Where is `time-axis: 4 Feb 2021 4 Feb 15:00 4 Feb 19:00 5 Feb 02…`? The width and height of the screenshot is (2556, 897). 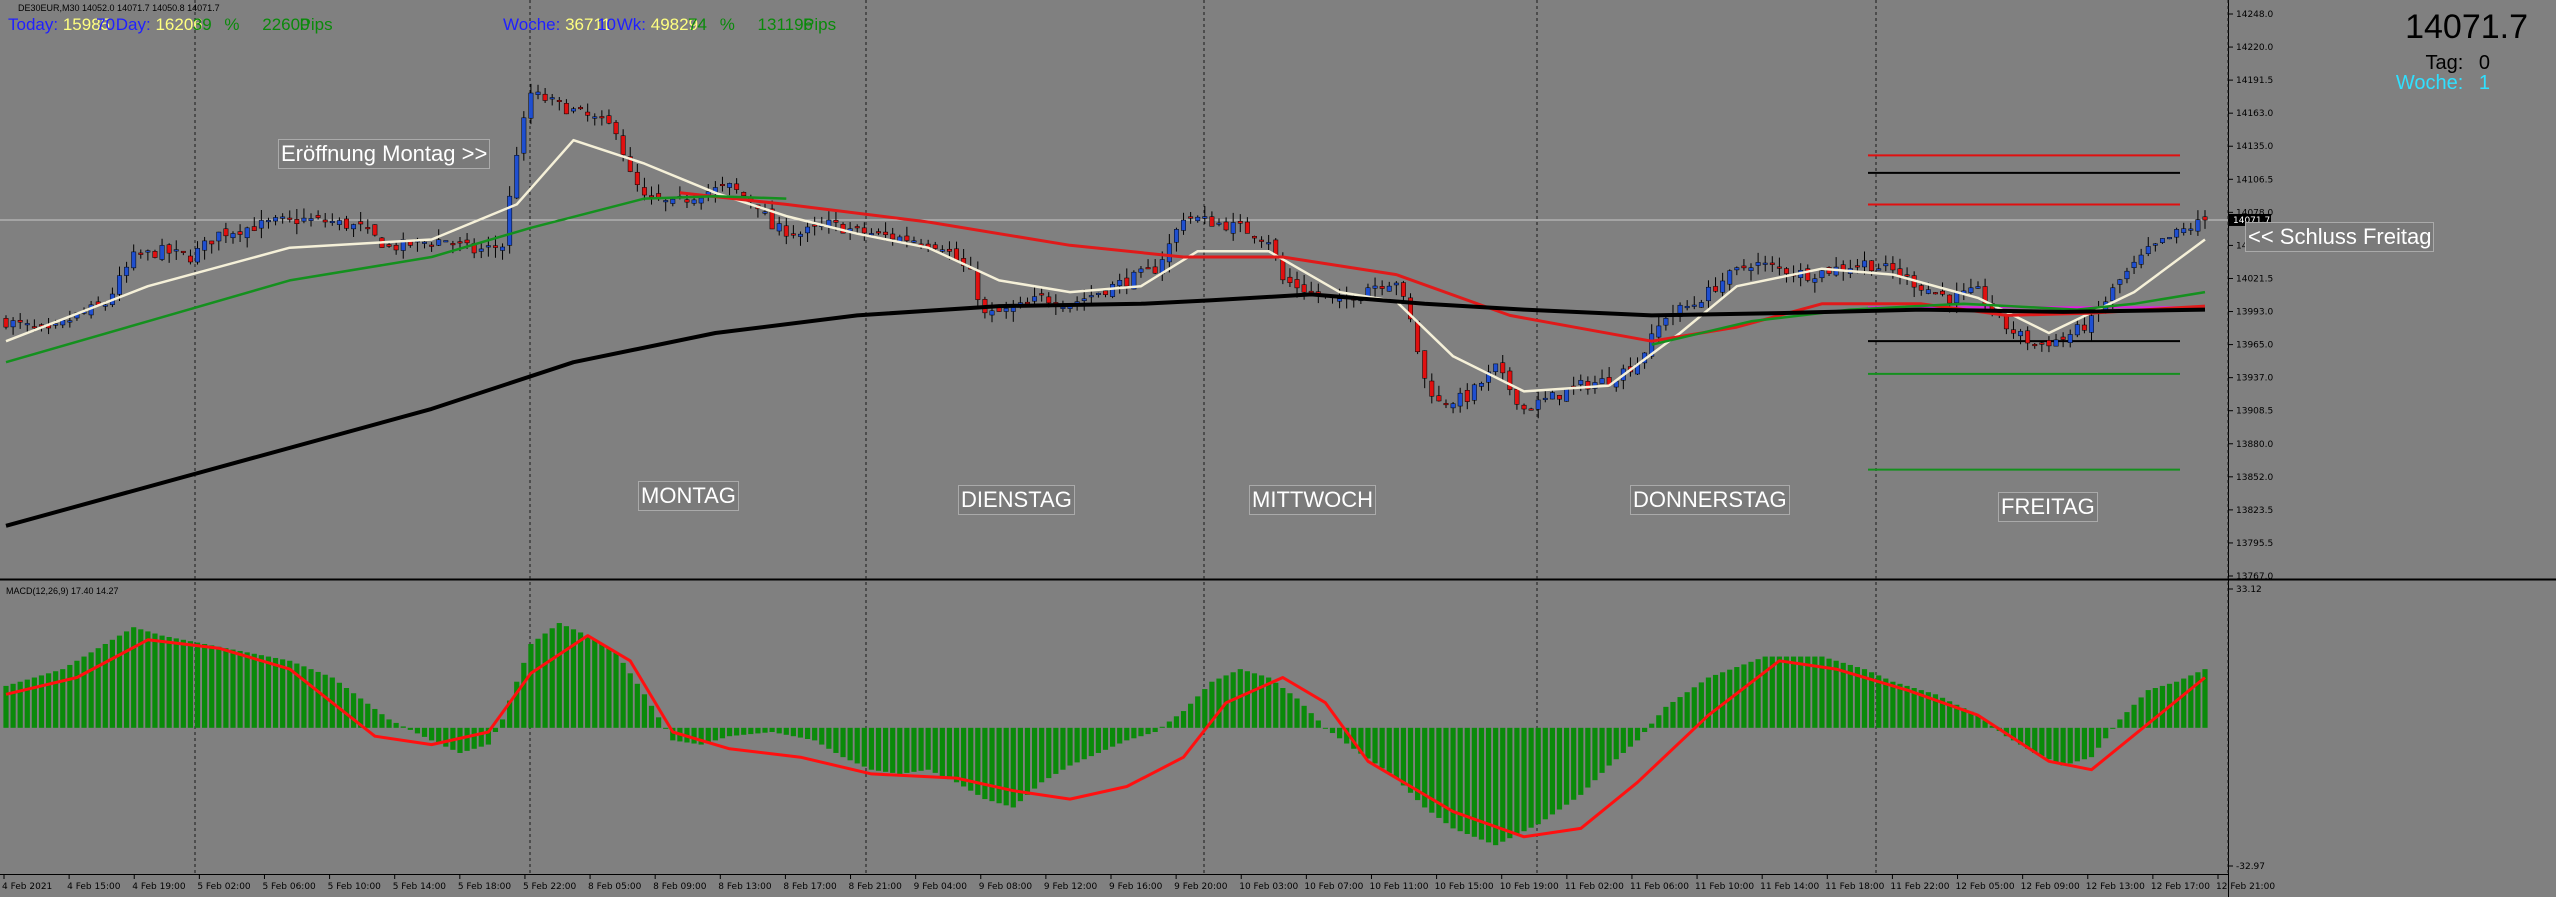
time-axis: 4 Feb 2021 4 Feb 15:00 4 Feb 19:00 5 Feb 02… is located at coordinates (1138, 883).